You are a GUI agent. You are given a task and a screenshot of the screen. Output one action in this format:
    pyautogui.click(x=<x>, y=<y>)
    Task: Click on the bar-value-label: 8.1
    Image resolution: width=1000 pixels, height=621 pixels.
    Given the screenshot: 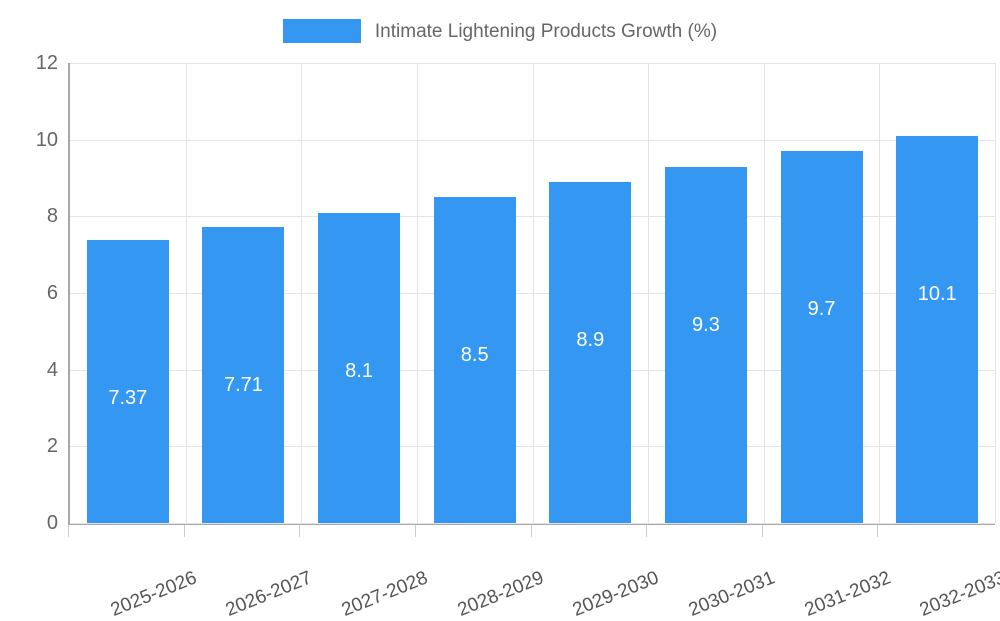 What is the action you would take?
    pyautogui.click(x=359, y=370)
    